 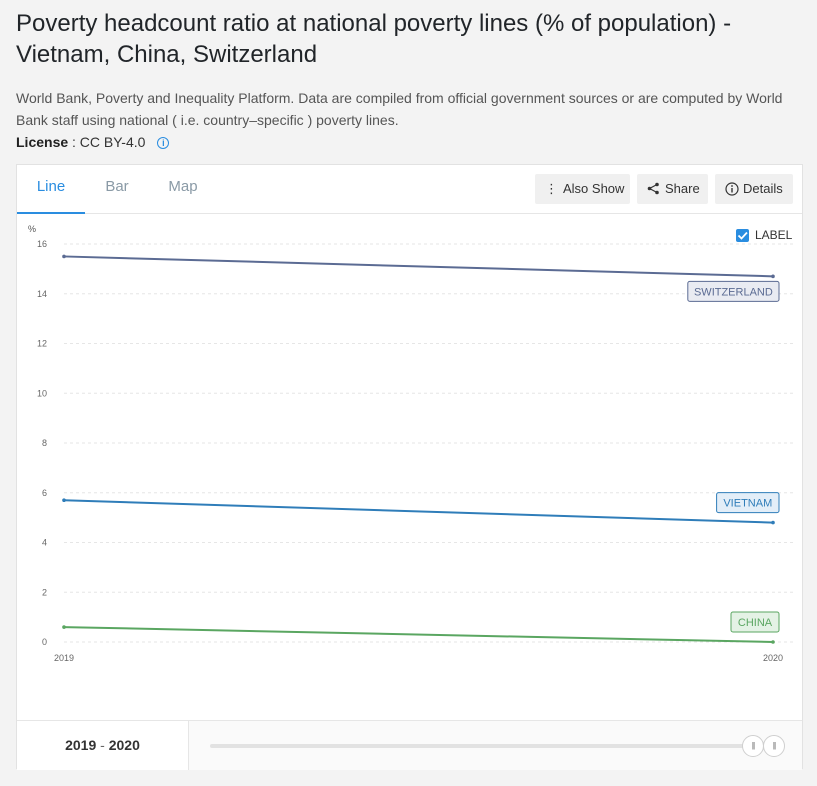 I want to click on label-toggle: LABEL, so click(x=764, y=235).